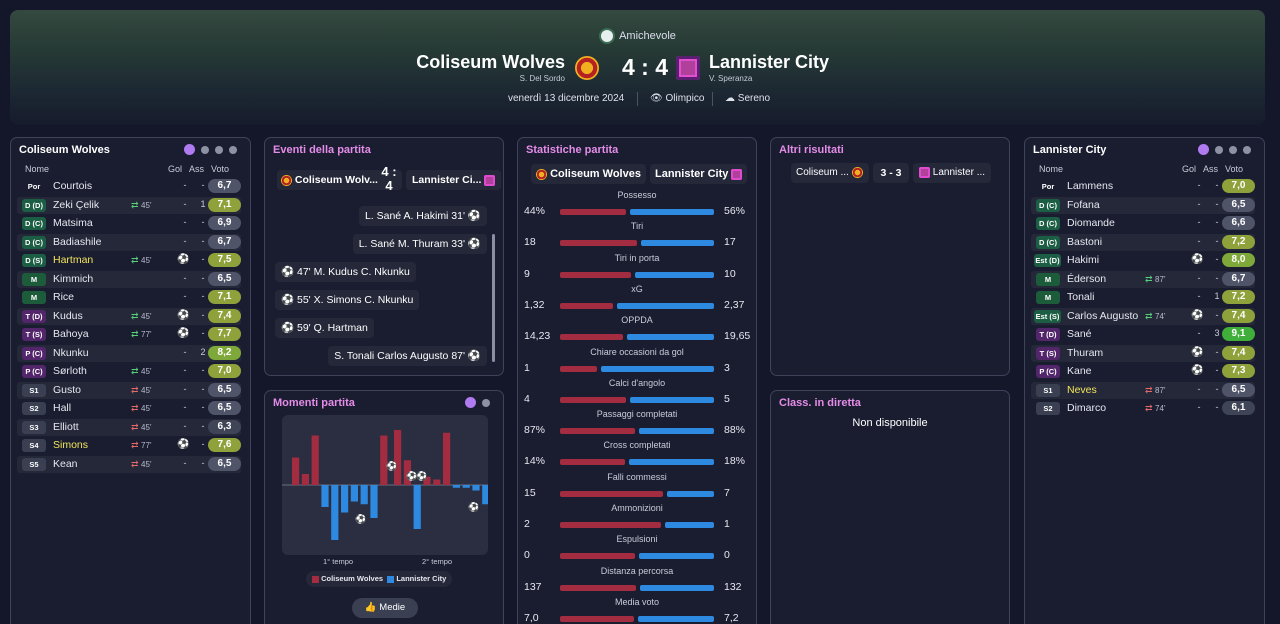 The height and width of the screenshot is (624, 1280). Describe the element at coordinates (129, 464) in the screenshot. I see `player-row: S5 Kean ⇄ 45' - -6,5` at that location.